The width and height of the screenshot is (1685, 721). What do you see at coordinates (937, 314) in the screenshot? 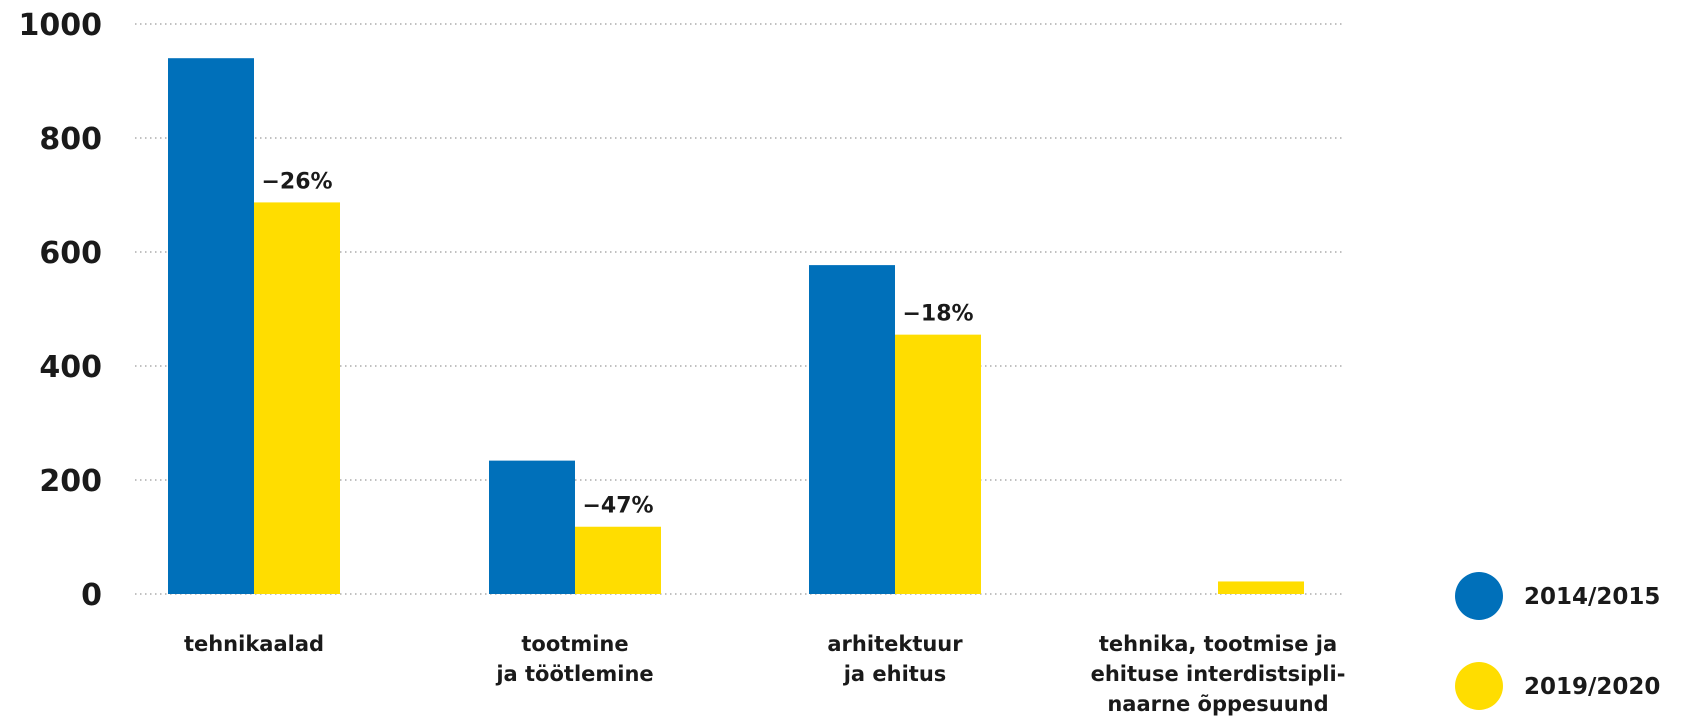
I see `data-label: −18%` at bounding box center [937, 314].